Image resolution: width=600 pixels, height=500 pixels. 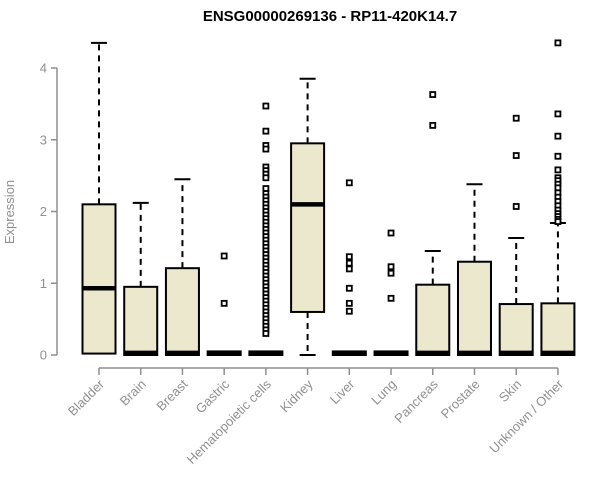 I want to click on x-category-label: Bladder, so click(x=86, y=397).